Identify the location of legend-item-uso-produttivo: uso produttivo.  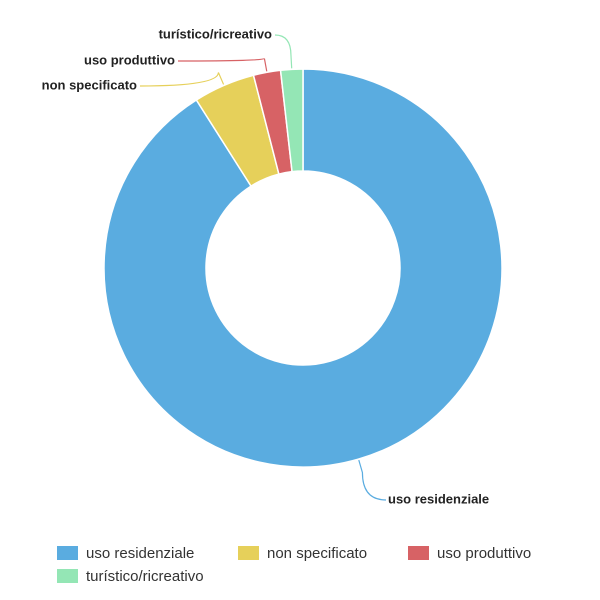
(469, 553).